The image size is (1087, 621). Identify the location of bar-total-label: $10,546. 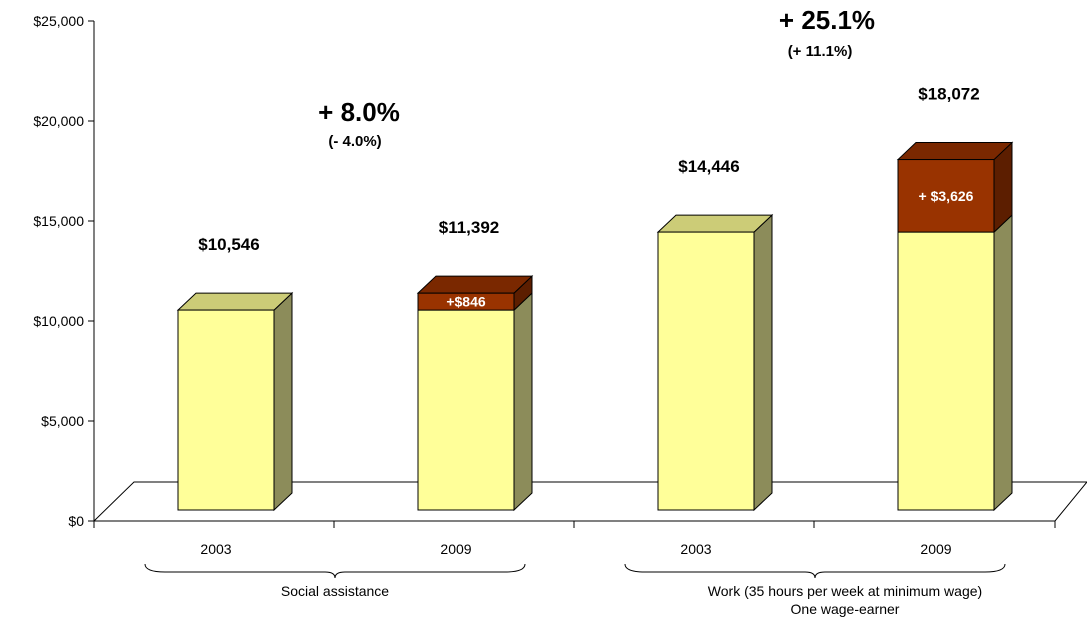
(228, 244).